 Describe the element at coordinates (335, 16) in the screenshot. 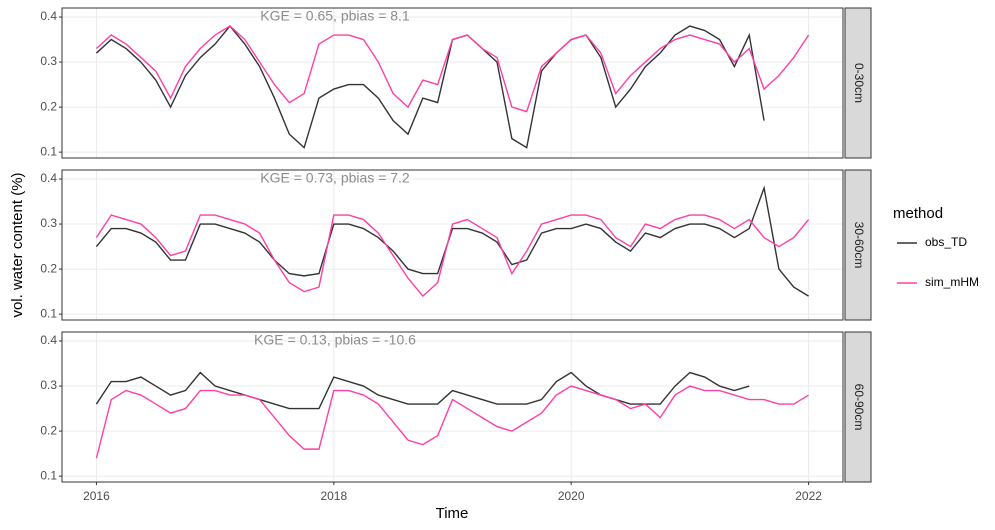

I see `annotation: KGE = 0.65, pbias = 8.1` at that location.